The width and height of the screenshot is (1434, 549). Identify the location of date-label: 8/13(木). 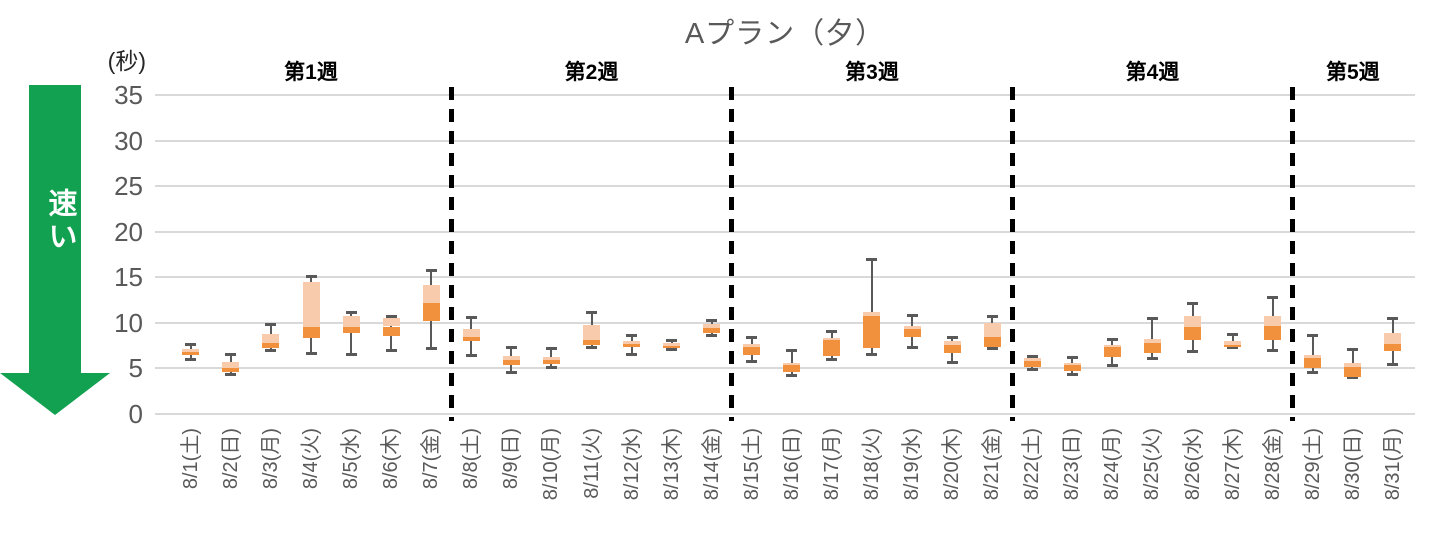
(671, 464).